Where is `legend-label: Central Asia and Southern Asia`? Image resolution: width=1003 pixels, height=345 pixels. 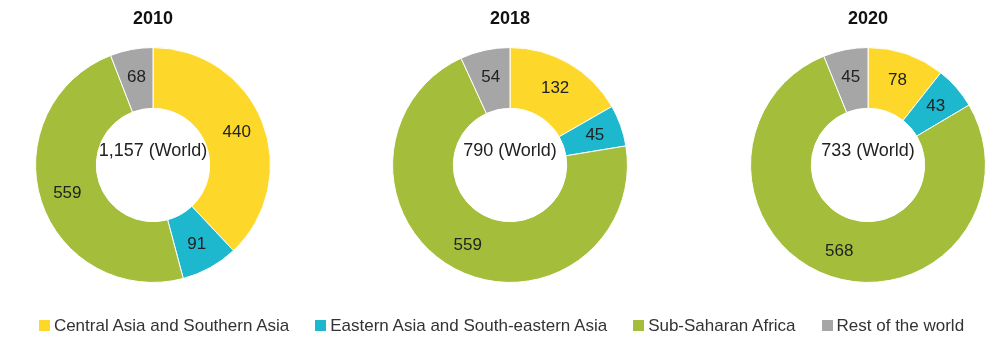
legend-label: Central Asia and Southern Asia is located at coordinates (171, 326).